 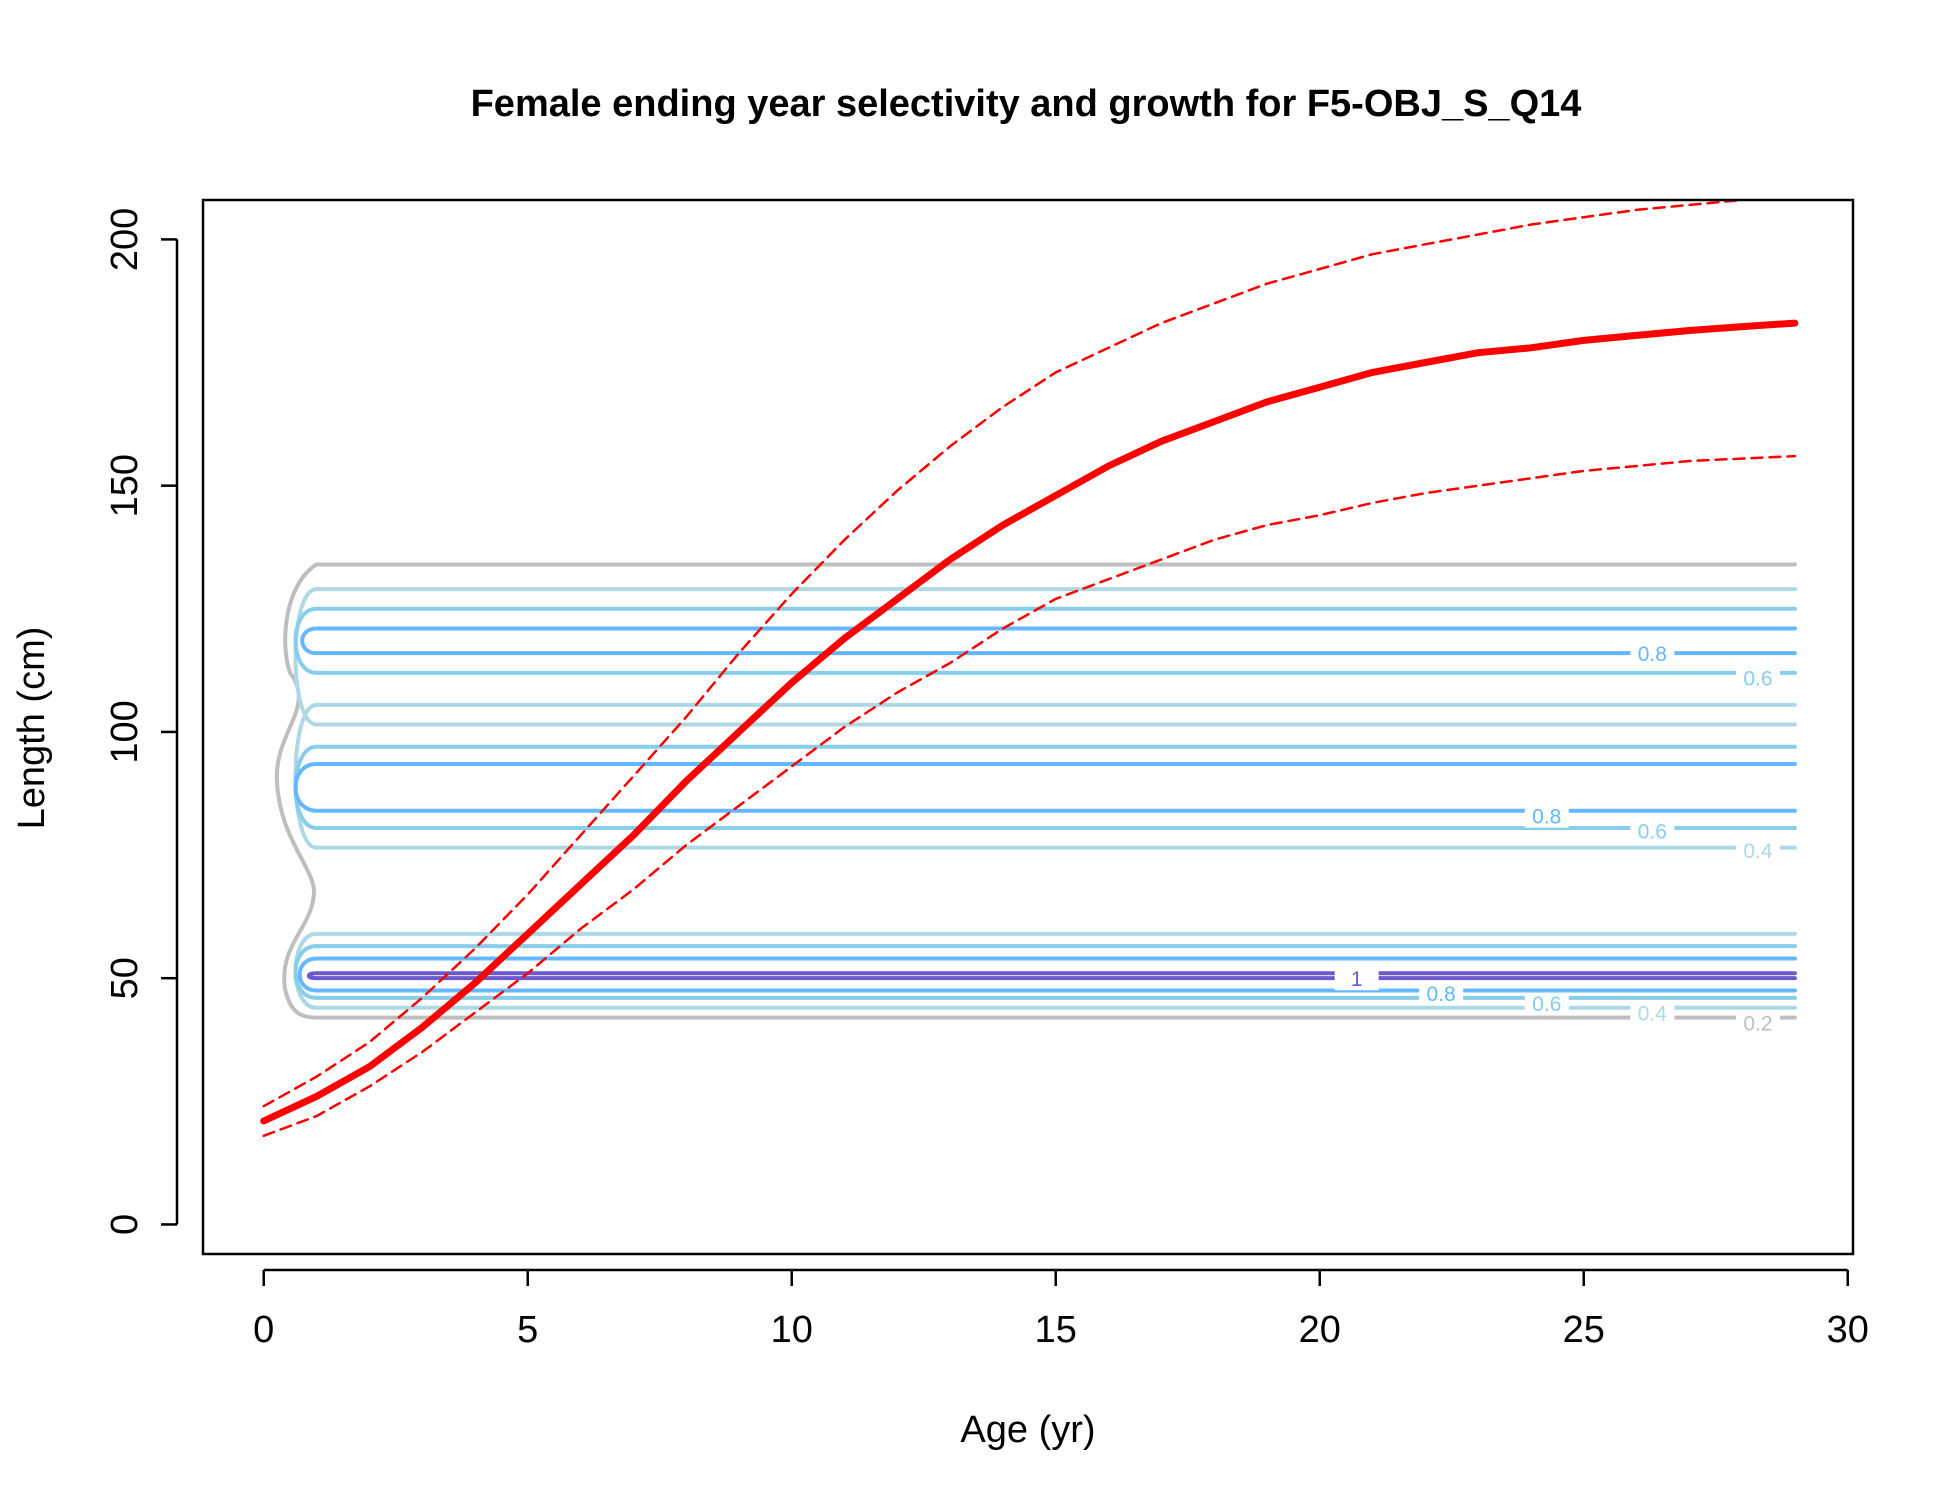 I want to click on y-axis-label: Length (cm), so click(x=32, y=728).